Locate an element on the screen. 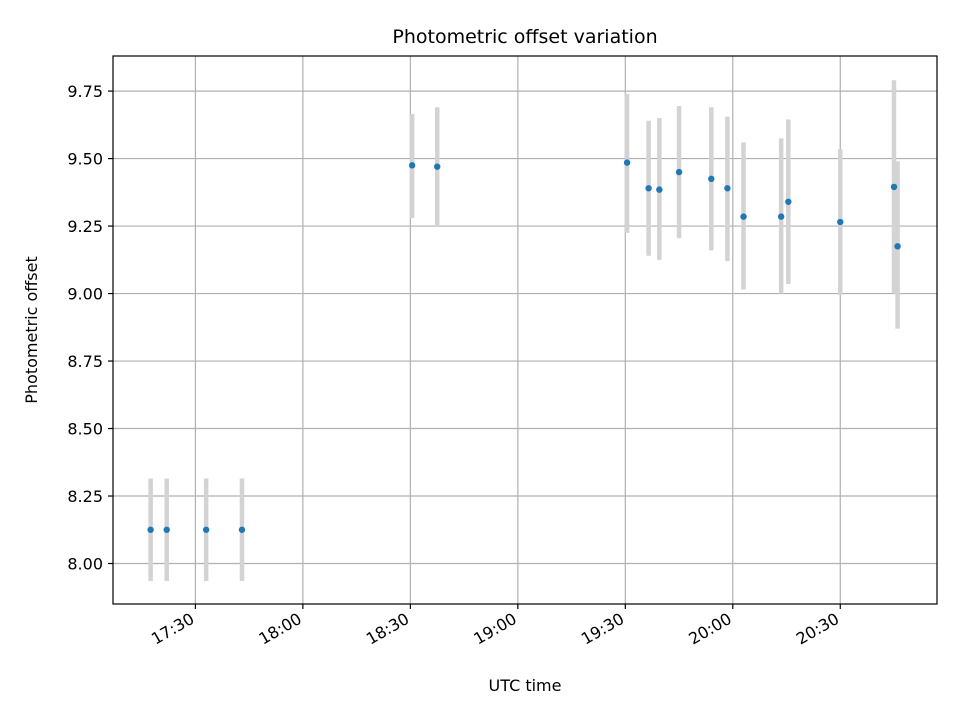 The width and height of the screenshot is (960, 720). y-tick-label: 9.50 is located at coordinates (85, 159).